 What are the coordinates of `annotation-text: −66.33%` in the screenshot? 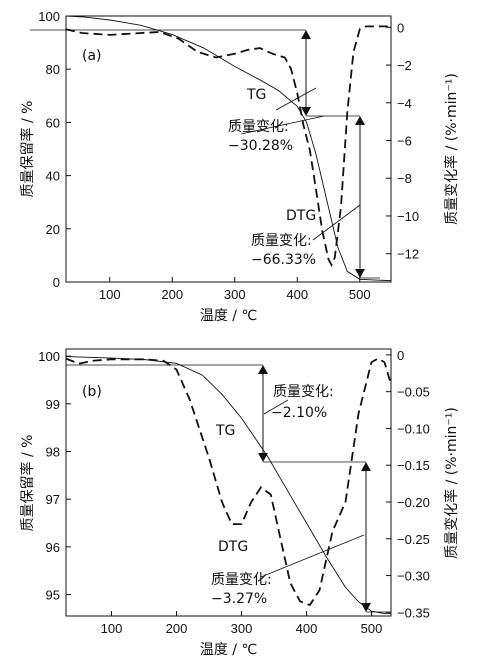 It's located at (283, 260).